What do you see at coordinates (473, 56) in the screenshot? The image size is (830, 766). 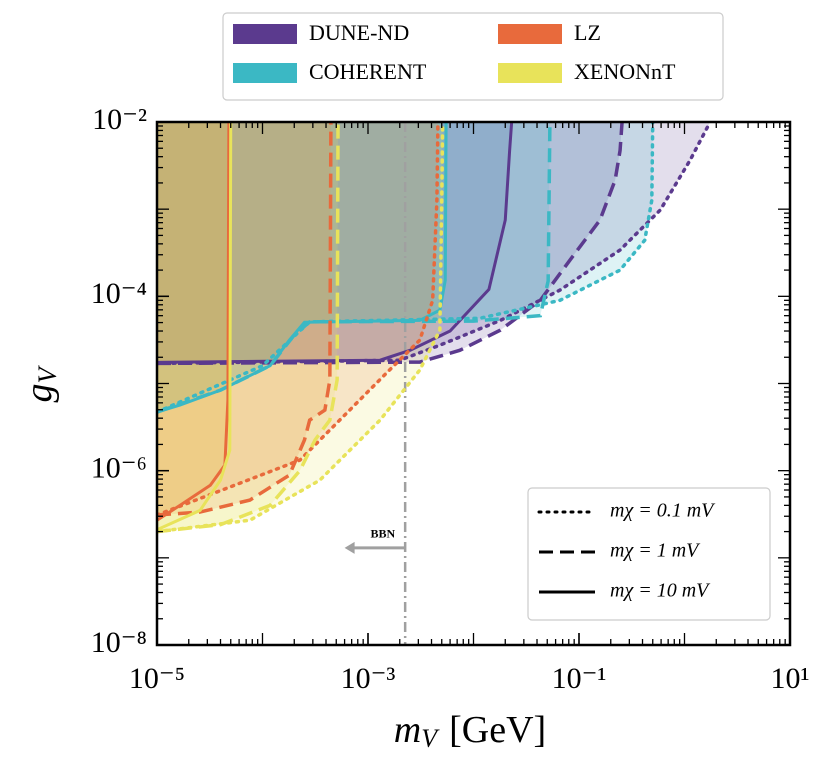 I see `legend-box` at bounding box center [473, 56].